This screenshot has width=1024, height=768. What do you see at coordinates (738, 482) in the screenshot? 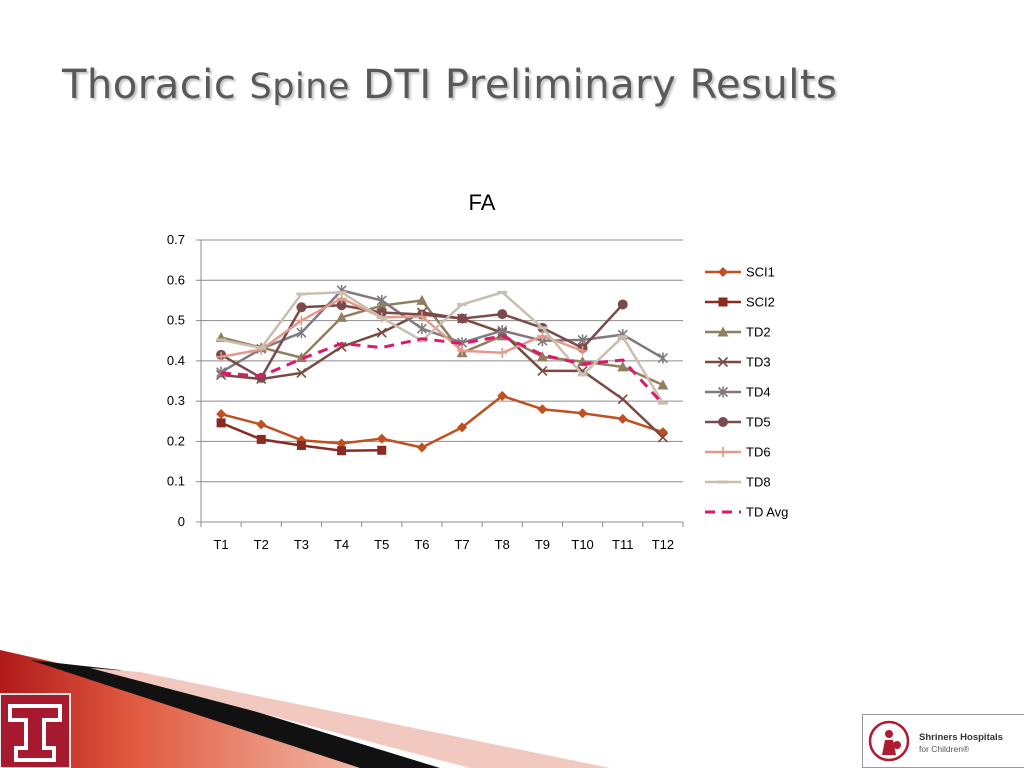
I see `legend-item: TD8` at bounding box center [738, 482].